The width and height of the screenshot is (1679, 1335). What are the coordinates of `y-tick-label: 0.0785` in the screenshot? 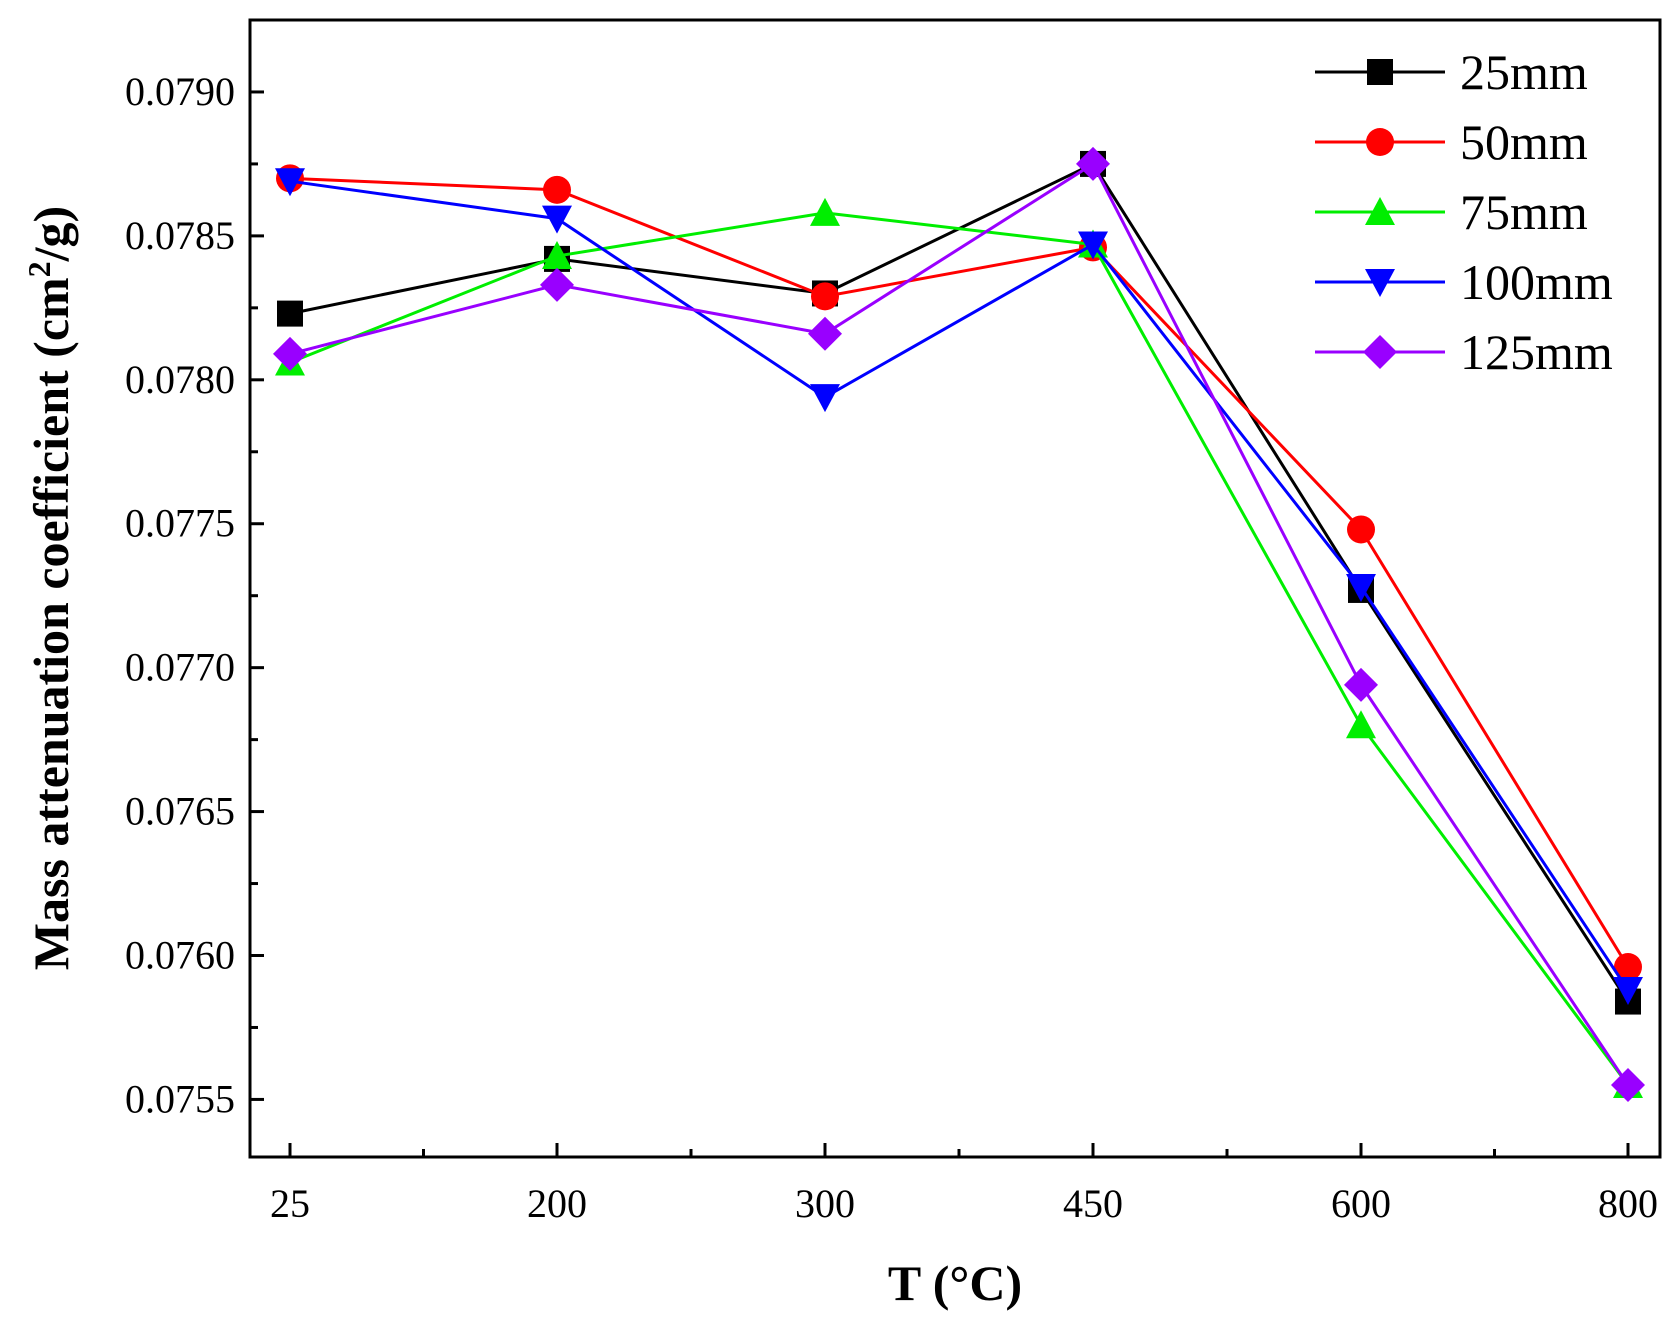 It's located at (180, 235).